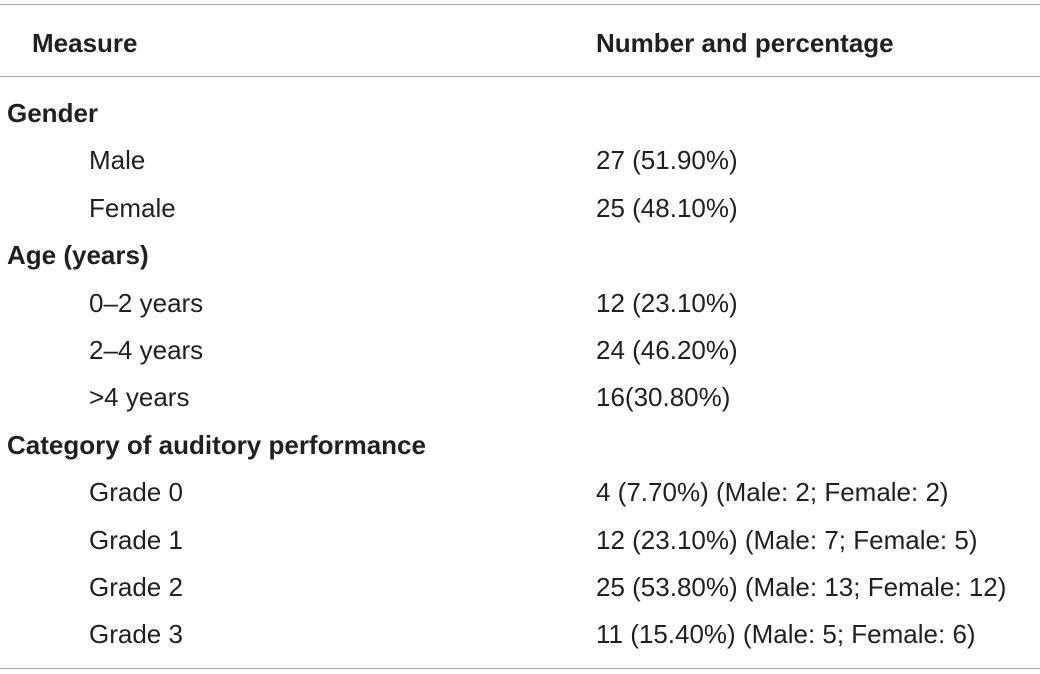 Image resolution: width=1040 pixels, height=674 pixels. What do you see at coordinates (520, 634) in the screenshot?
I see `table-row: Grade 3 11 (15.40%) (Male: 5; Female: 6)` at bounding box center [520, 634].